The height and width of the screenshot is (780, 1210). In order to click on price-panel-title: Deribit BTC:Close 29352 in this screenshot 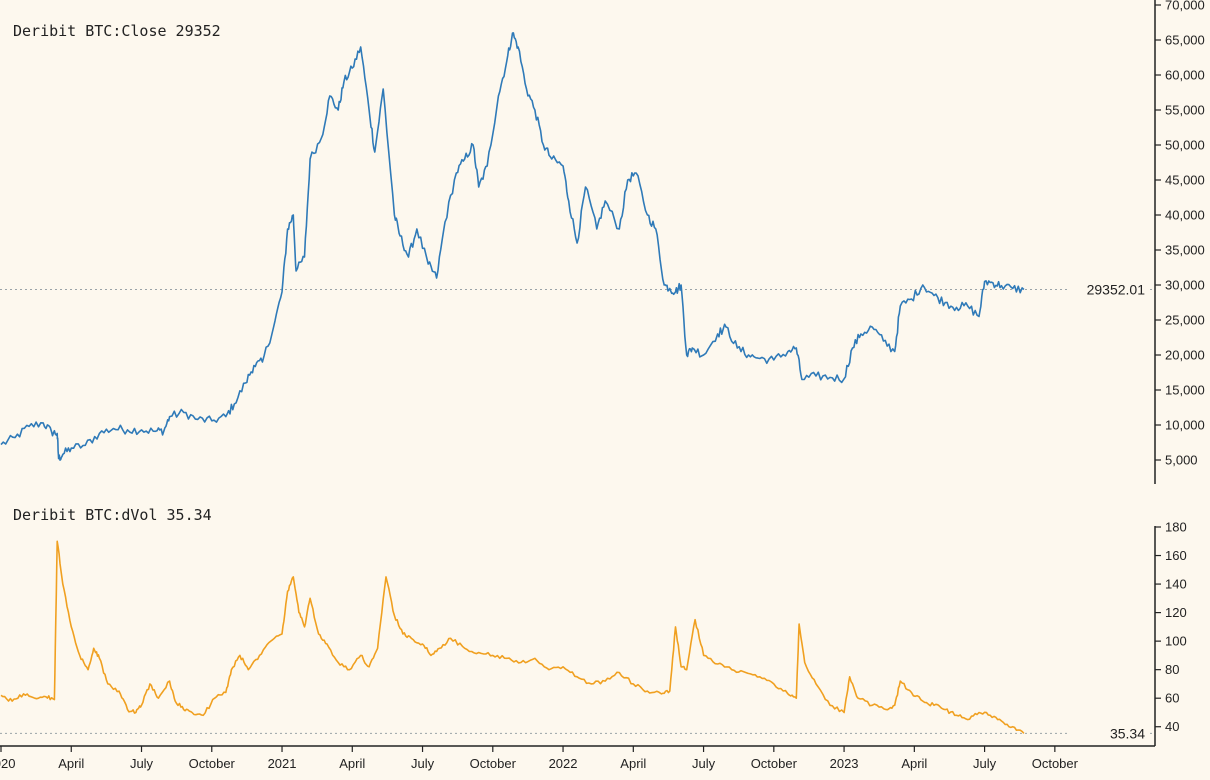, I will do `click(117, 31)`.